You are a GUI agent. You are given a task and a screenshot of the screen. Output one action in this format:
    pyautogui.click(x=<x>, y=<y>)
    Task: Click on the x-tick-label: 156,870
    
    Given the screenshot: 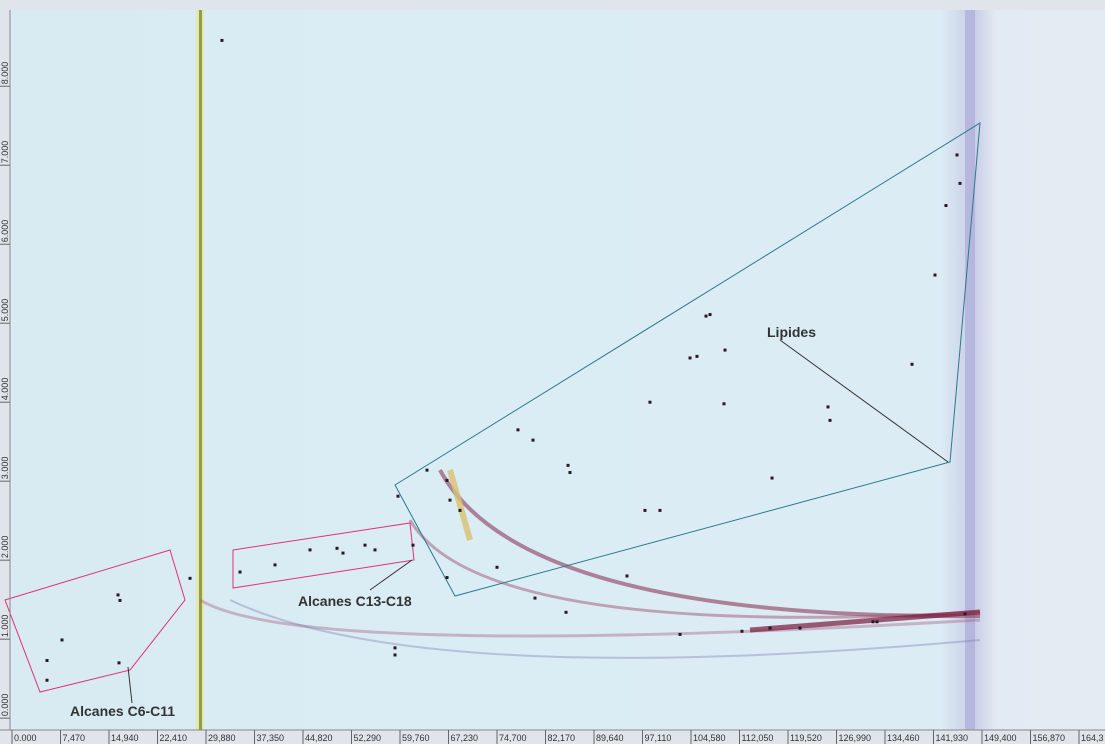 What is the action you would take?
    pyautogui.click(x=1049, y=738)
    